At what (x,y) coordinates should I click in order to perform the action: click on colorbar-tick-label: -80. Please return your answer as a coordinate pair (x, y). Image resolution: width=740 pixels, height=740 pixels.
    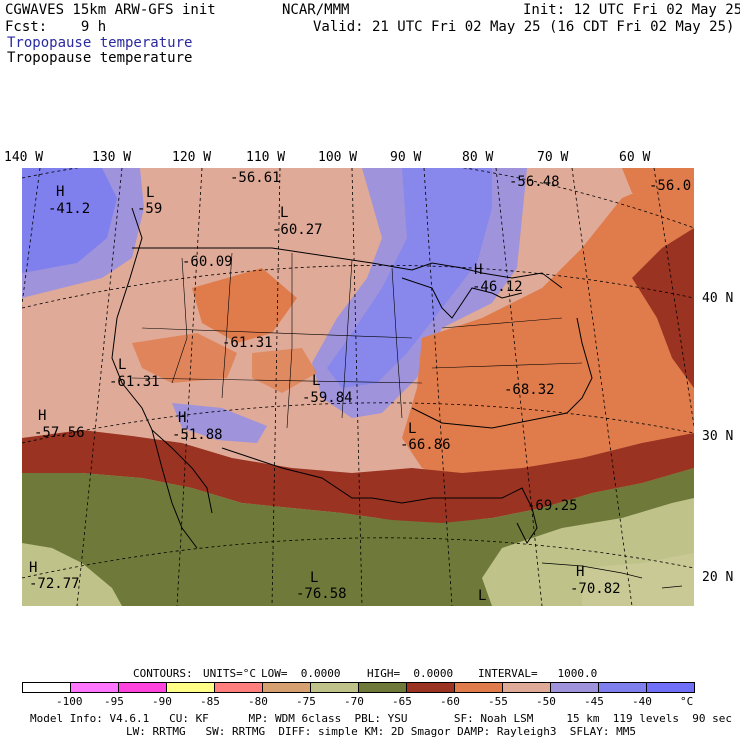
    Looking at the image, I should click on (258, 701).